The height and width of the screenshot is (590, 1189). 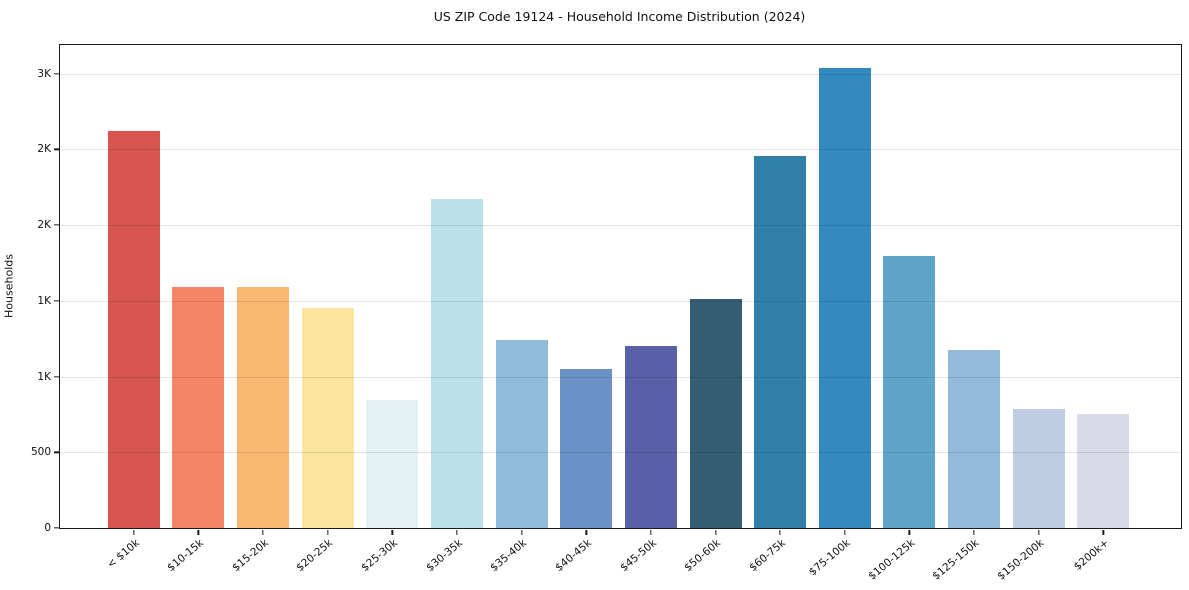 I want to click on x-tick-label: < $10k, so click(x=123, y=554).